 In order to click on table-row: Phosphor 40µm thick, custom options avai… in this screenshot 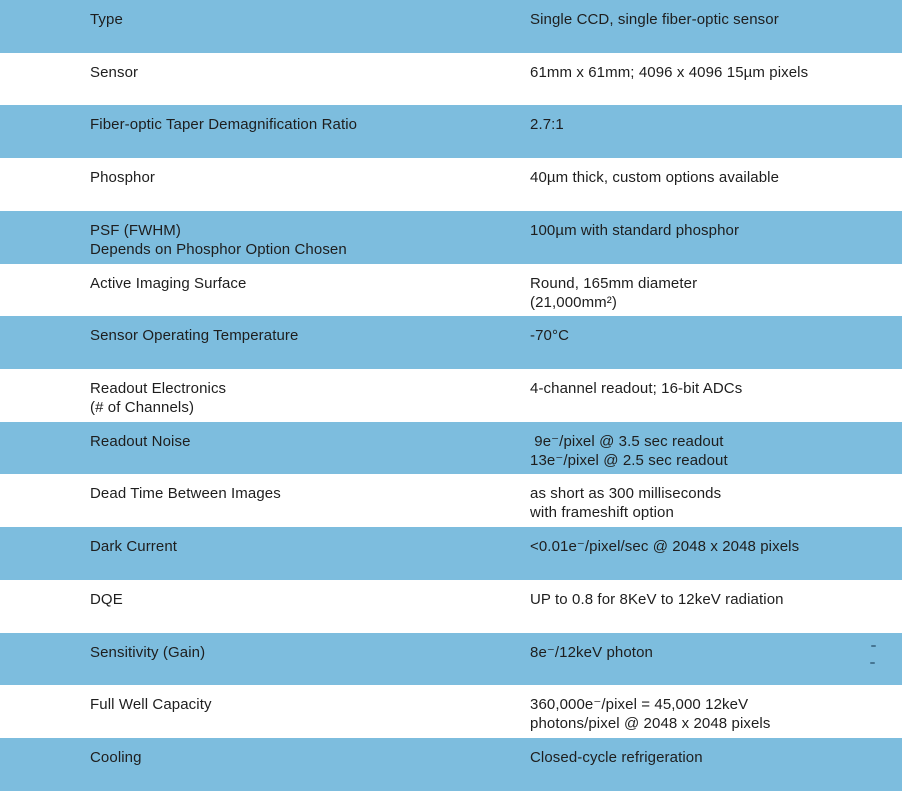, I will do `click(451, 184)`.